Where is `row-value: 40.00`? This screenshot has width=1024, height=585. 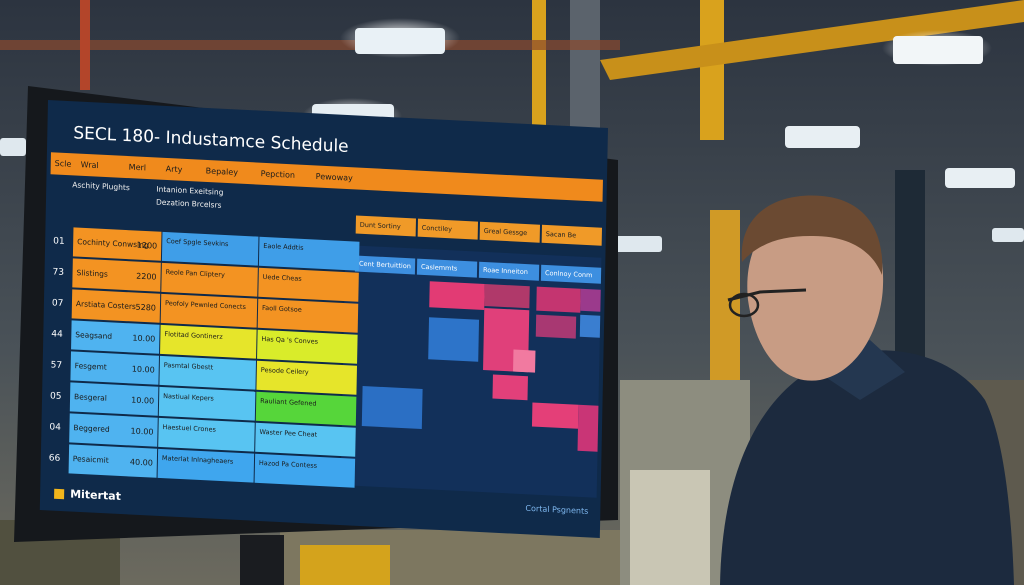 row-value: 40.00 is located at coordinates (141, 462).